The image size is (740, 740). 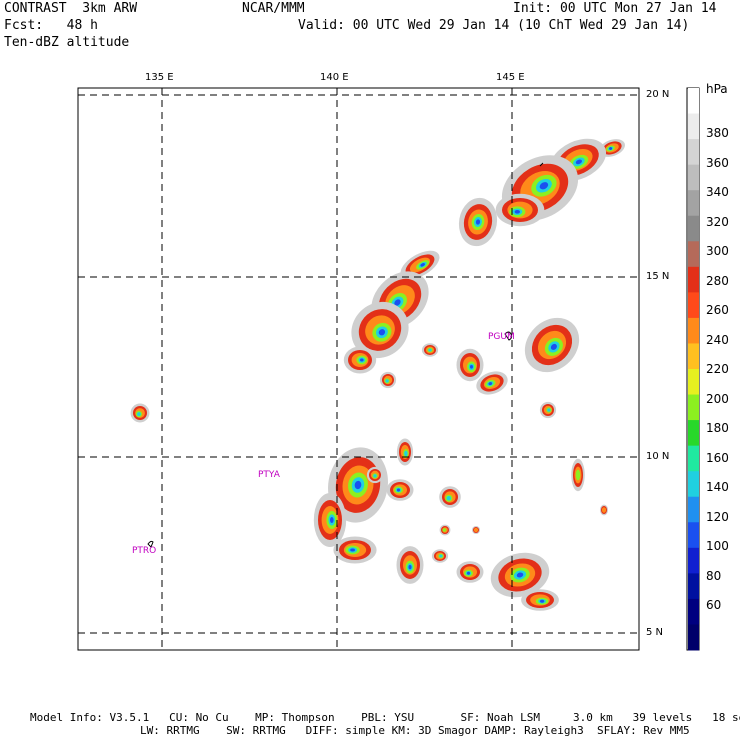 I want to click on lat-label-15: 15 N, so click(x=658, y=276).